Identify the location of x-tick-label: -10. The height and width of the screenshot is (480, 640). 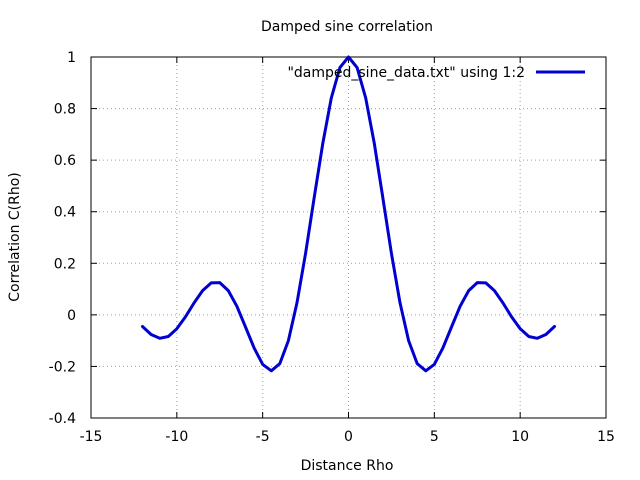
(176, 437).